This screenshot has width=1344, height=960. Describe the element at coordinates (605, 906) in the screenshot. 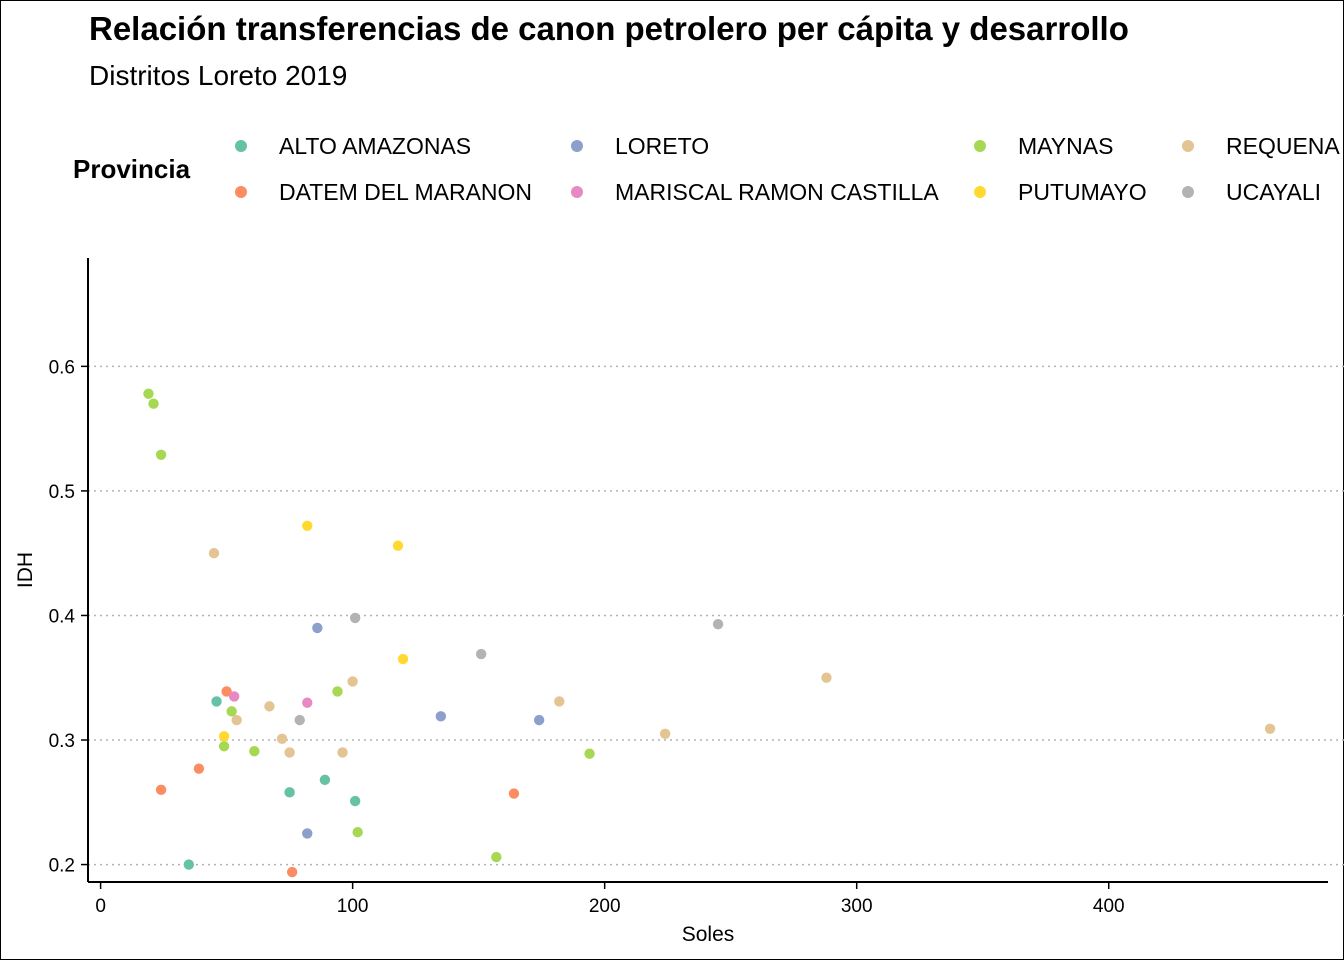

I see `x-tick-label: 200` at that location.